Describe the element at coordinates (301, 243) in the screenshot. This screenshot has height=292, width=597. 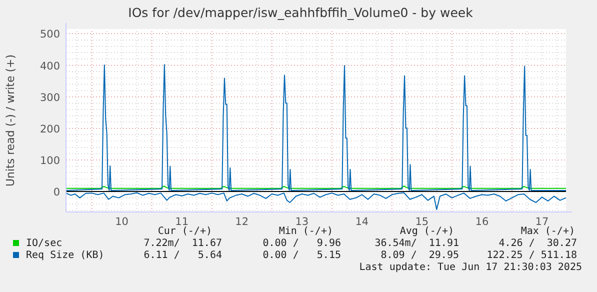
I see `text: 0.00 / 9.96` at that location.